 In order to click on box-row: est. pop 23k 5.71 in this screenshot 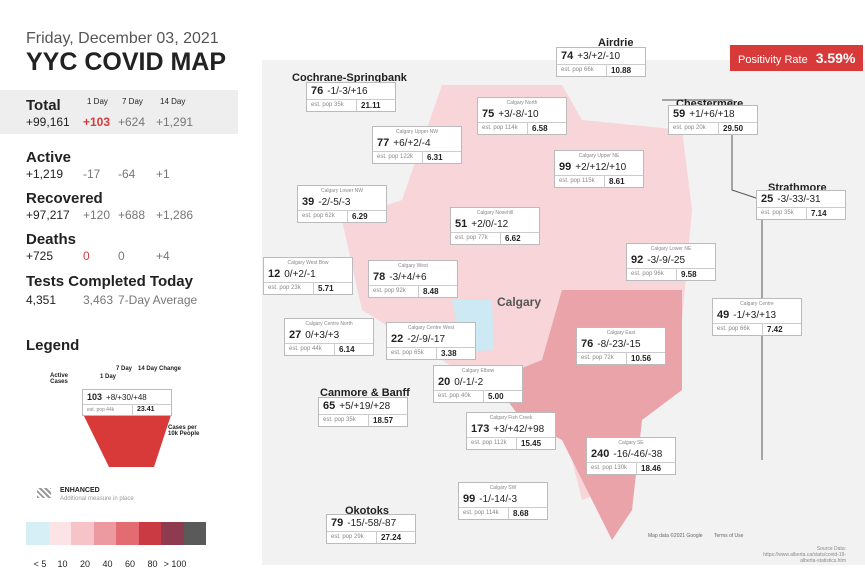, I will do `click(308, 288)`.